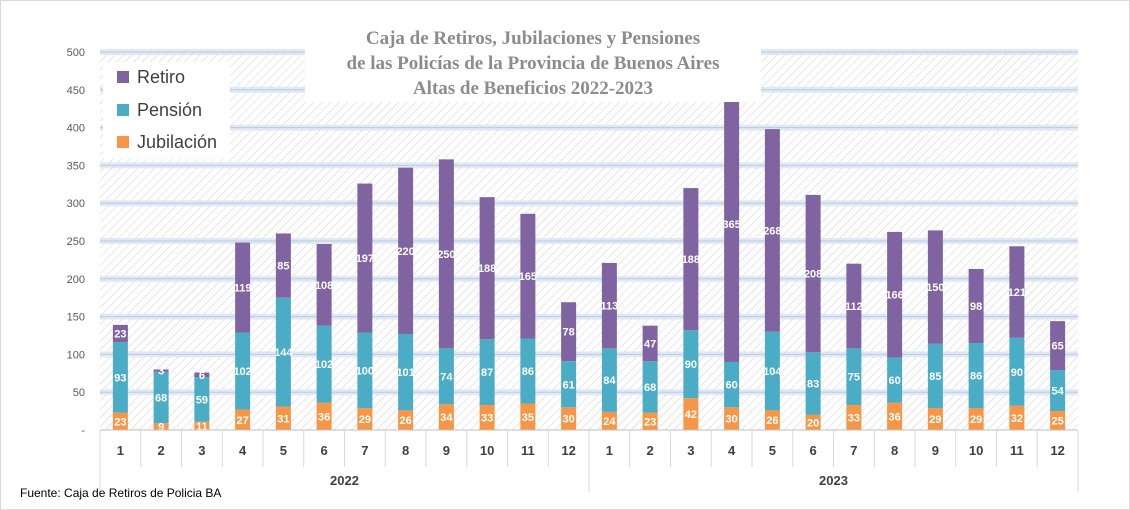 The image size is (1130, 510). I want to click on y-tick-label: 100, so click(76, 355).